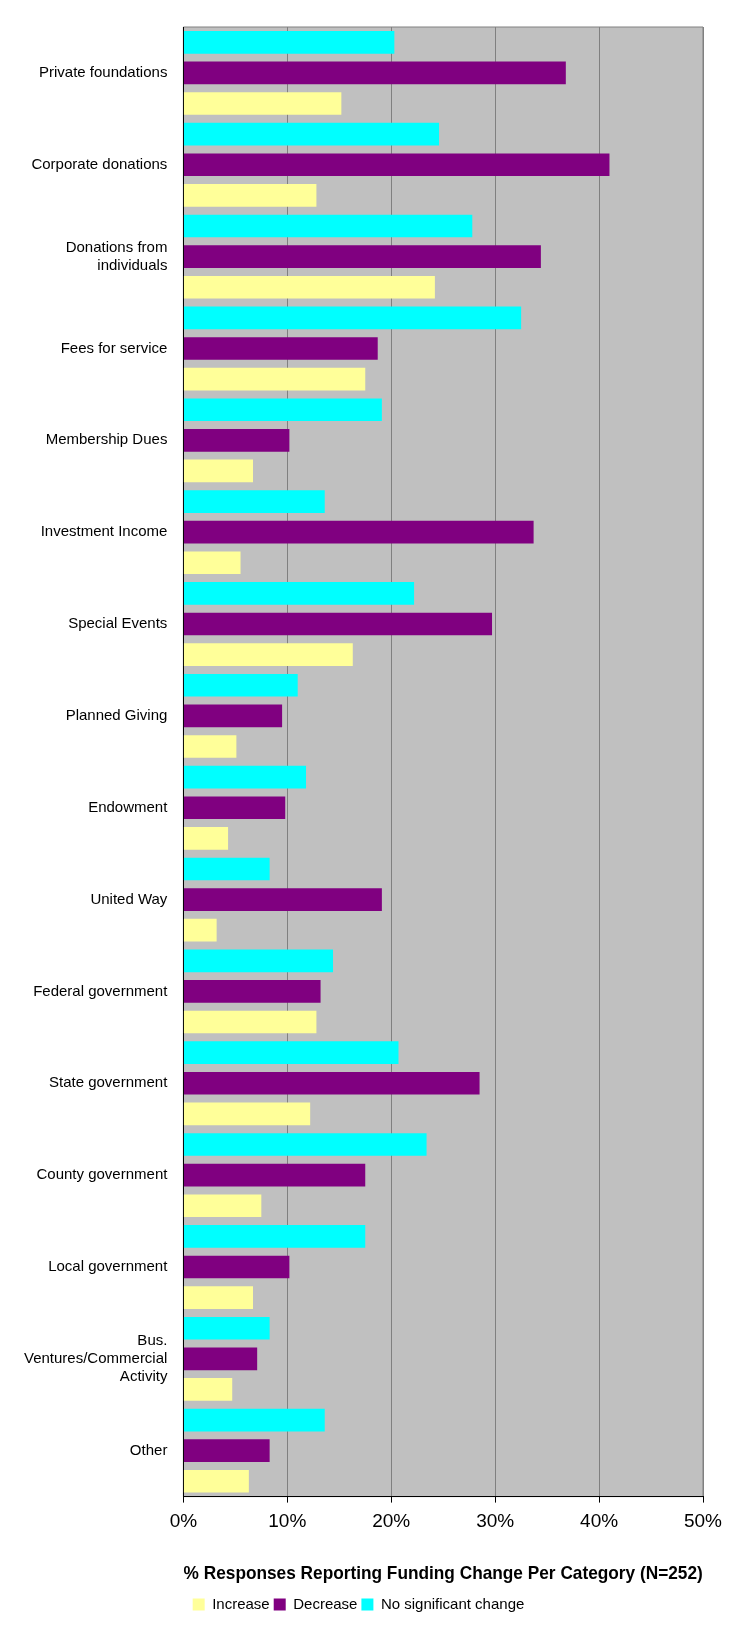 This screenshot has width=741, height=1650. I want to click on x-axis-title: % Responses Reporting Funding Change Per Category (N=252), so click(443, 1573).